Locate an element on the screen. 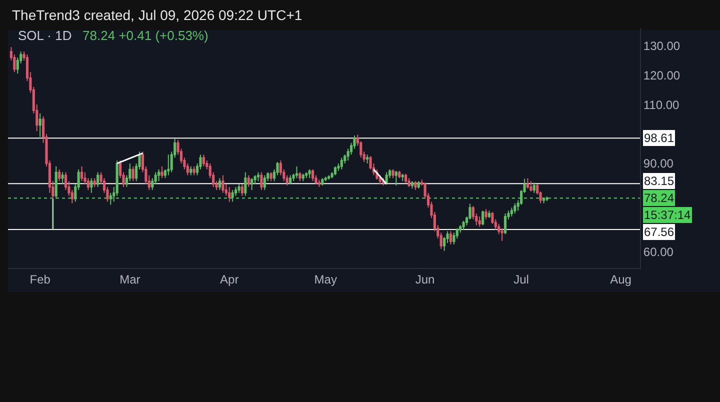  text: 15:37:14 is located at coordinates (668, 215).